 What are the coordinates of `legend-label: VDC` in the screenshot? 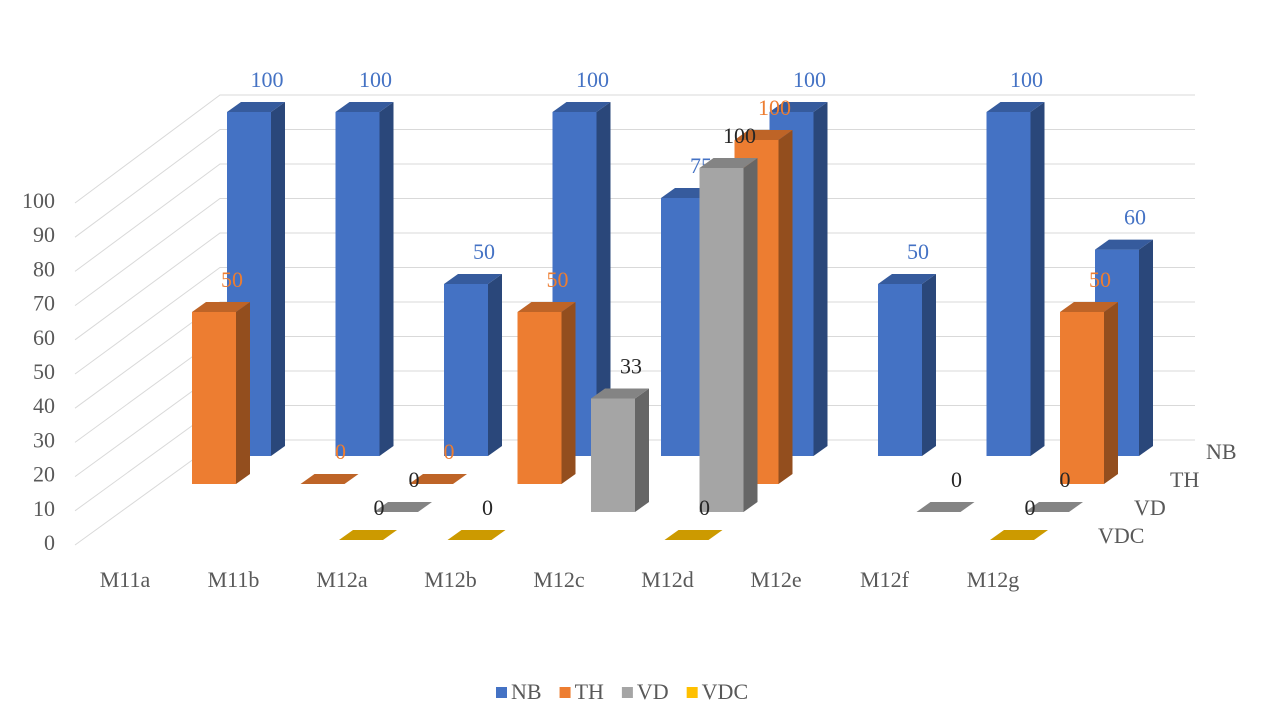 It's located at (725, 691).